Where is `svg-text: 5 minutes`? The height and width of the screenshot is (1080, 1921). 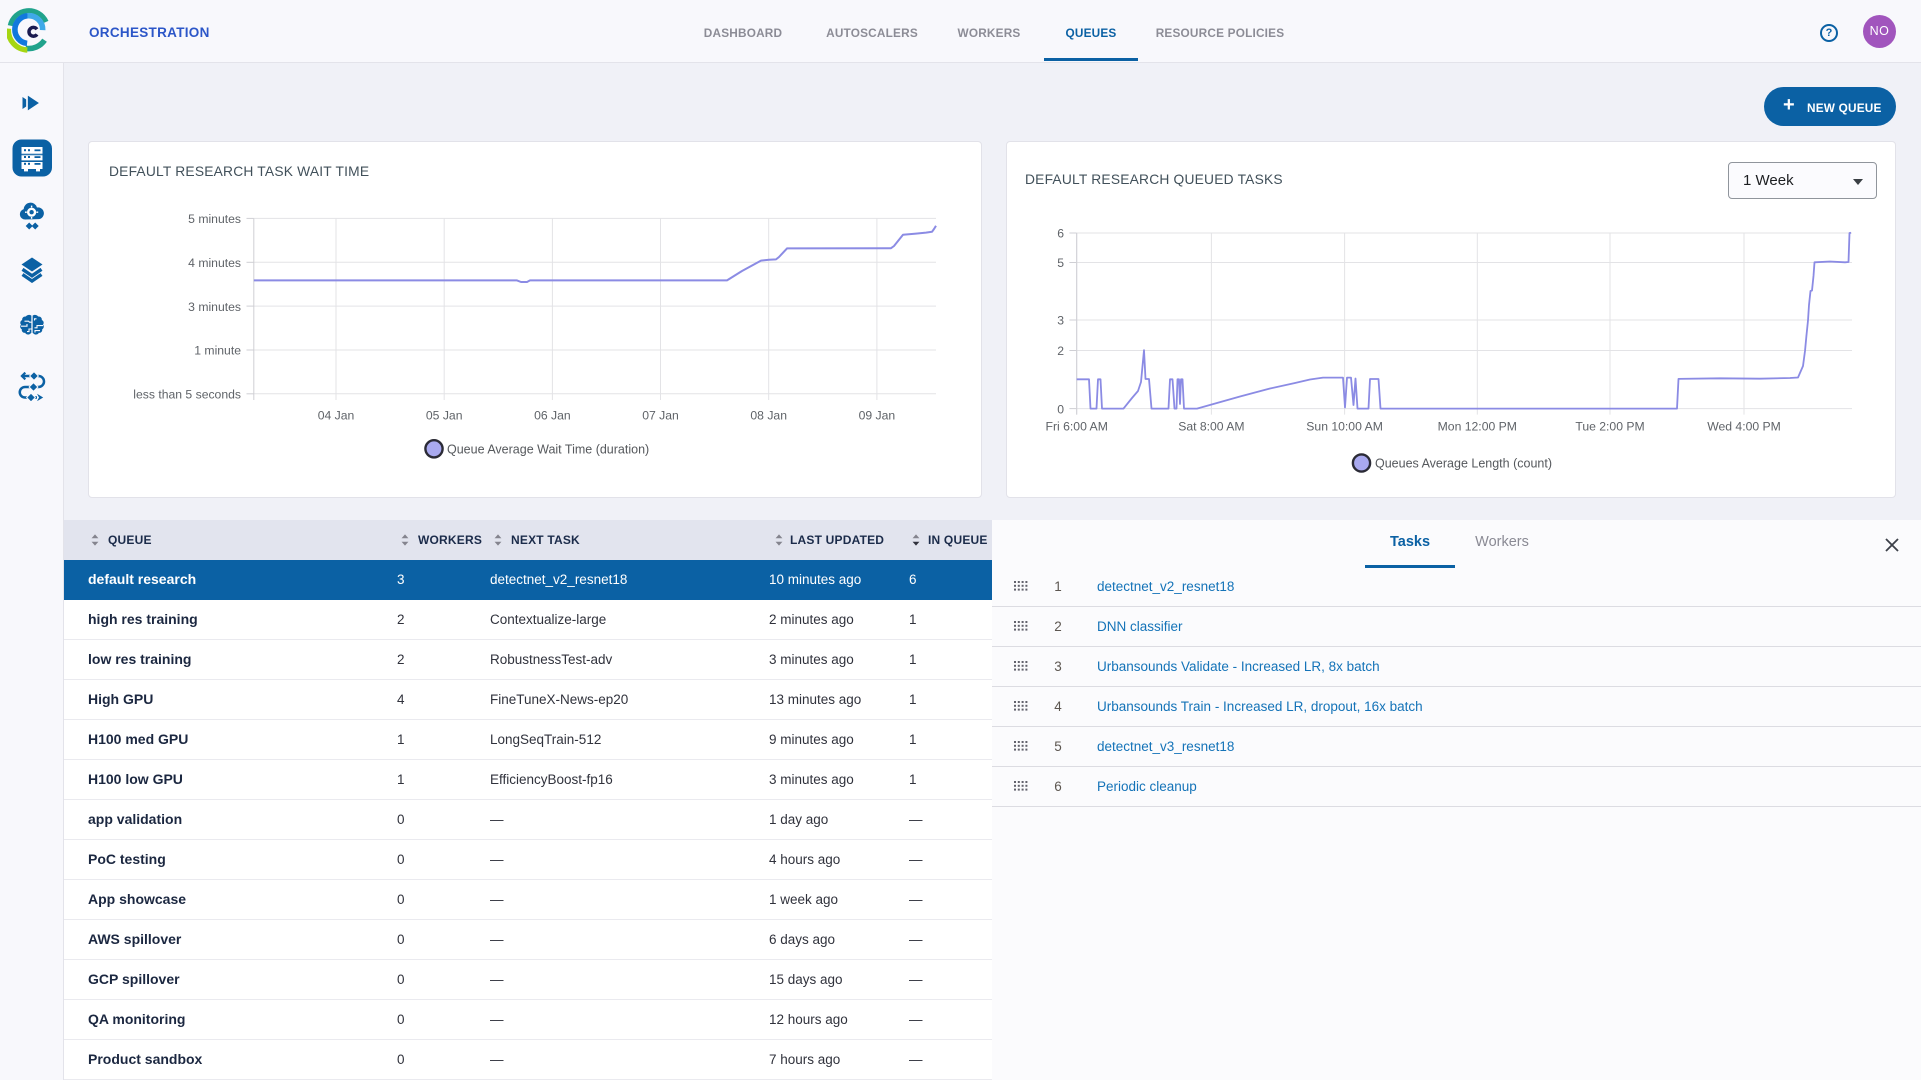 svg-text: 5 minutes is located at coordinates (214, 219).